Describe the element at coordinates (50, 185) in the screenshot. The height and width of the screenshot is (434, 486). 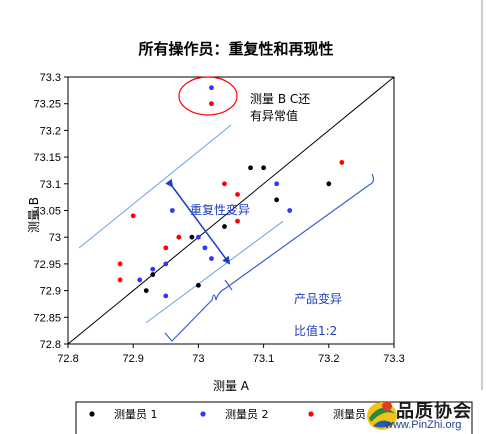
I see `y-tick-label: 73.1` at that location.